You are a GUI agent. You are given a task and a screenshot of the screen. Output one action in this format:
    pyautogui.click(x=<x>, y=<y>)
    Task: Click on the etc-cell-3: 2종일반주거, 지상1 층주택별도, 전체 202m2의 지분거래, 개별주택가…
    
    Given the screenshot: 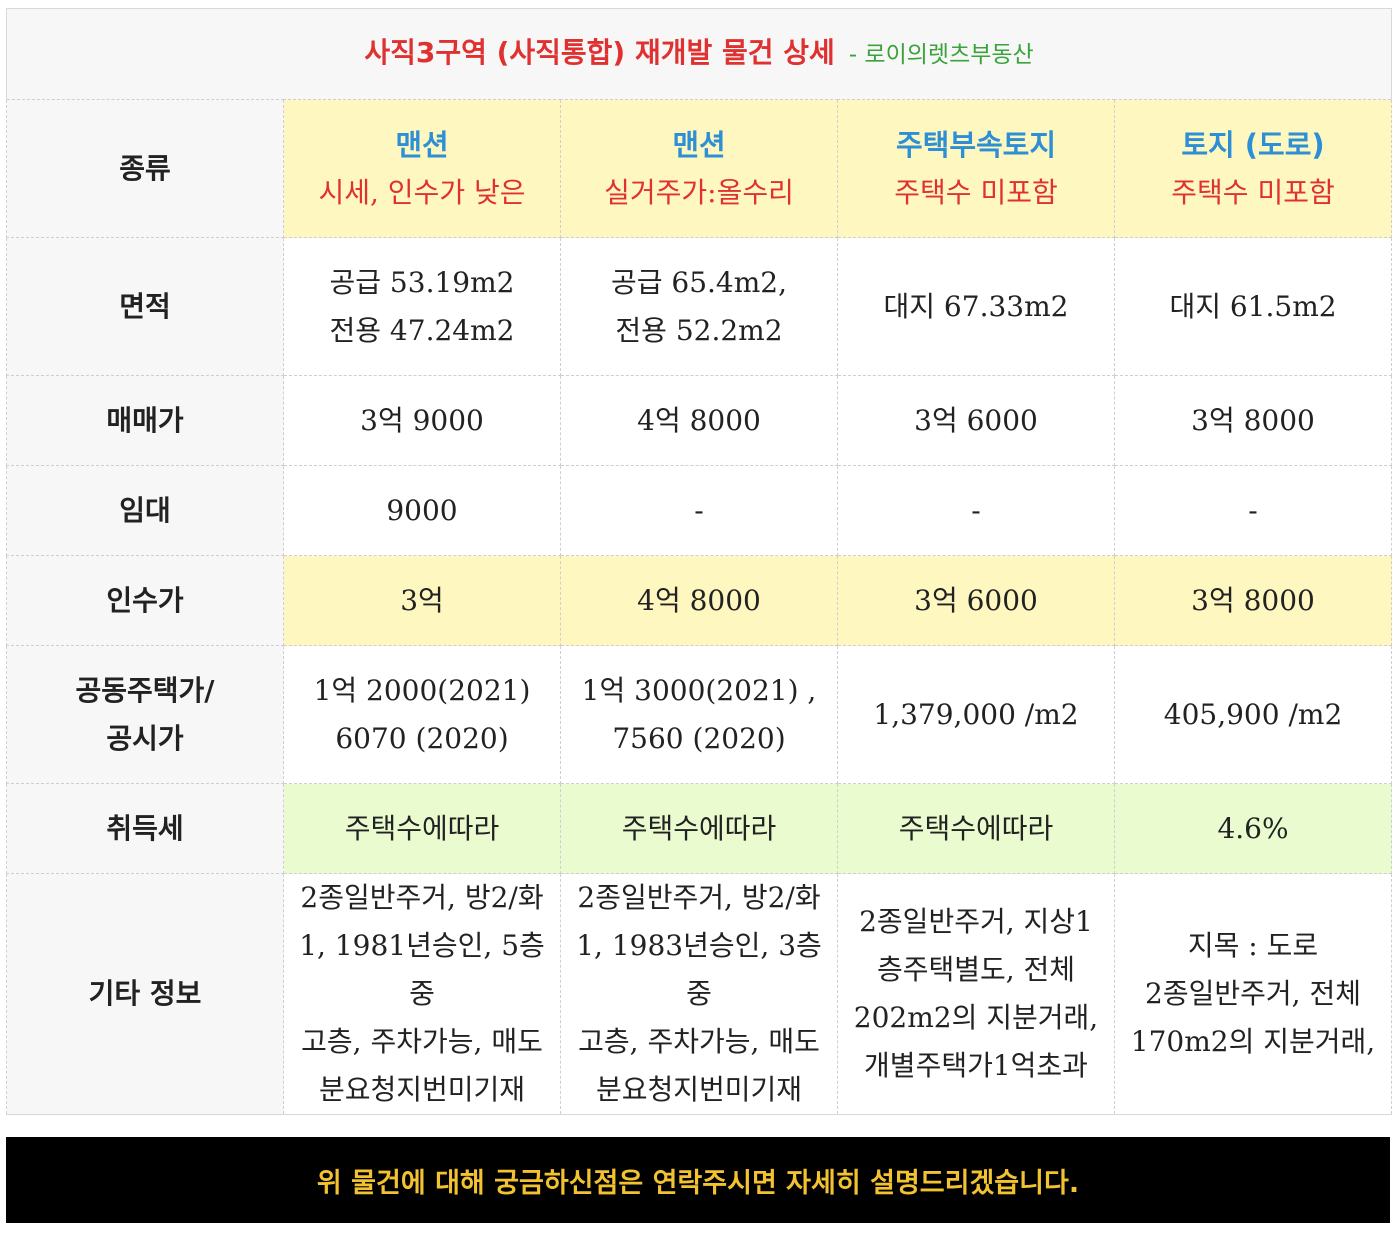 What is the action you would take?
    pyautogui.click(x=976, y=994)
    